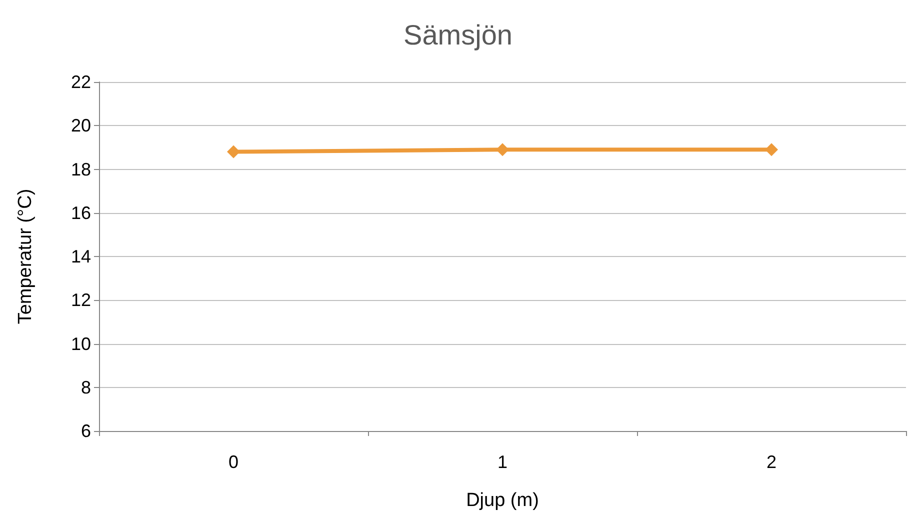 The width and height of the screenshot is (917, 523). I want to click on y-tick-label: 14, so click(80, 256).